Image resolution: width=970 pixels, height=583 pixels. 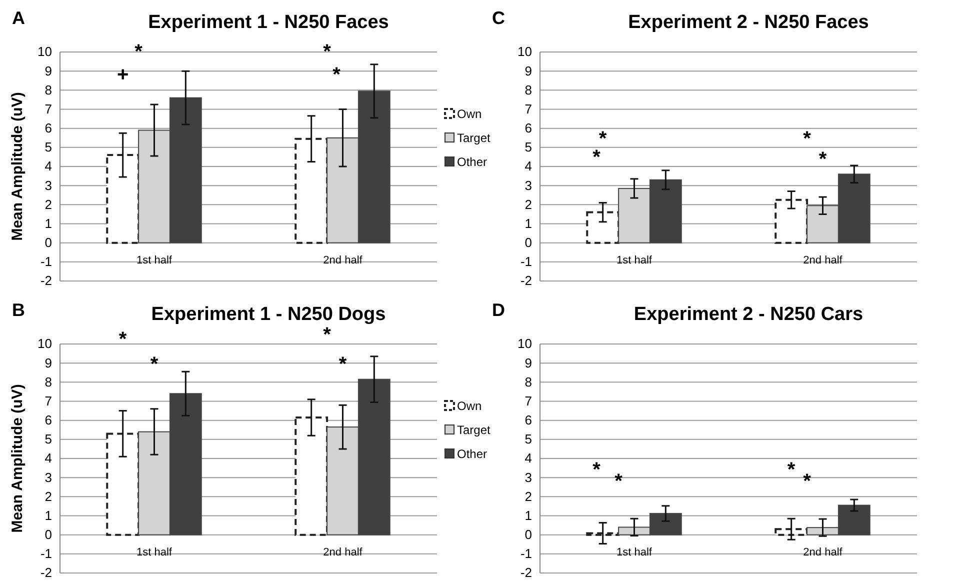 What do you see at coordinates (498, 18) in the screenshot?
I see `text: C` at bounding box center [498, 18].